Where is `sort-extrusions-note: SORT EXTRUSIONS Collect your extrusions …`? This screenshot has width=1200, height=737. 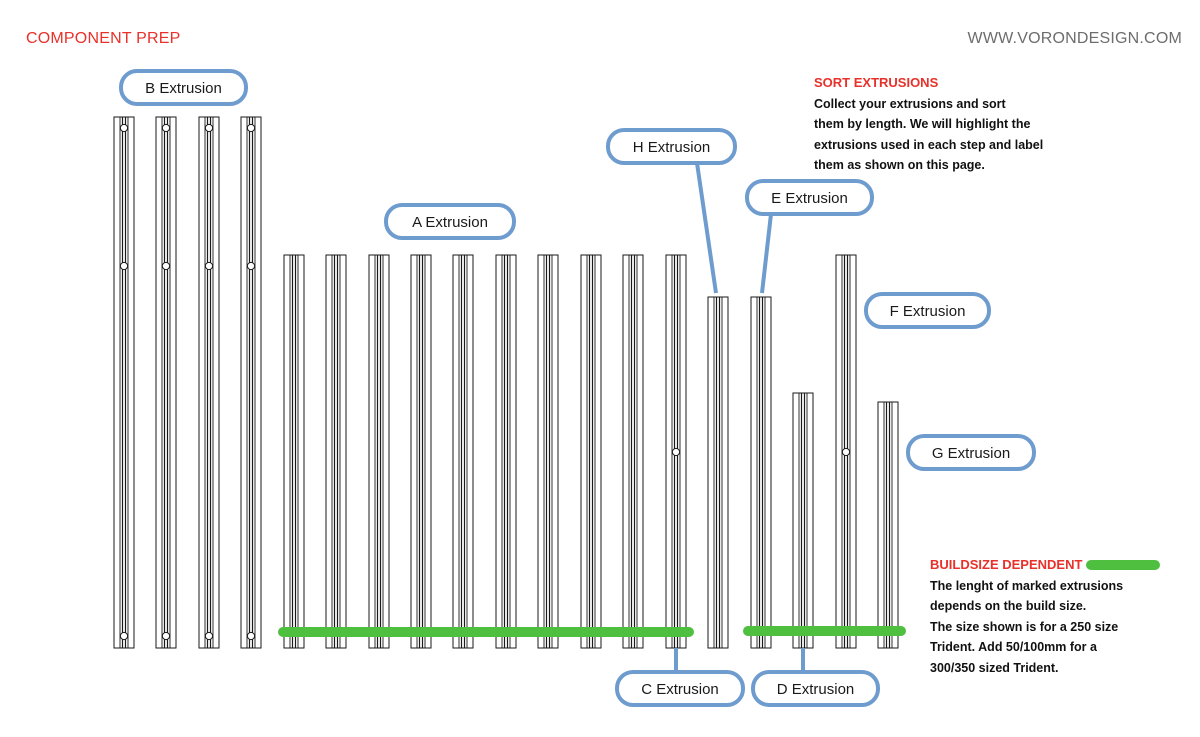 sort-extrusions-note: SORT EXTRUSIONS Collect your extrusions … is located at coordinates (934, 124).